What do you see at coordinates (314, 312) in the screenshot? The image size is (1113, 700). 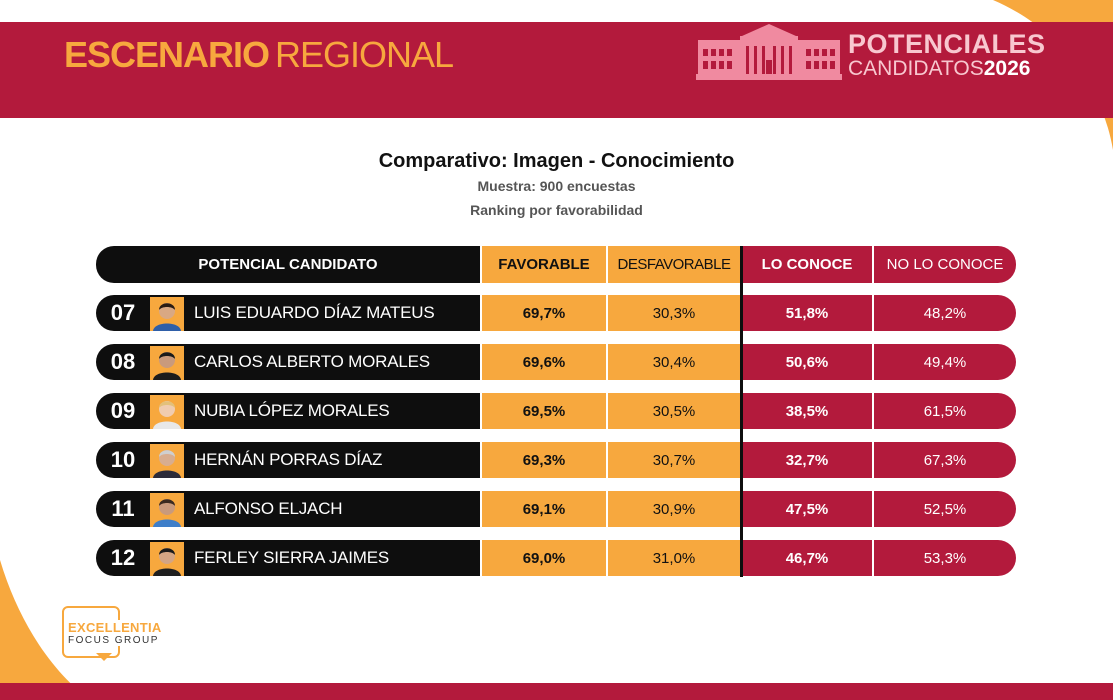 I see `candidate-name: LUIS EDUARDO DÍAZ MATEUS` at bounding box center [314, 312].